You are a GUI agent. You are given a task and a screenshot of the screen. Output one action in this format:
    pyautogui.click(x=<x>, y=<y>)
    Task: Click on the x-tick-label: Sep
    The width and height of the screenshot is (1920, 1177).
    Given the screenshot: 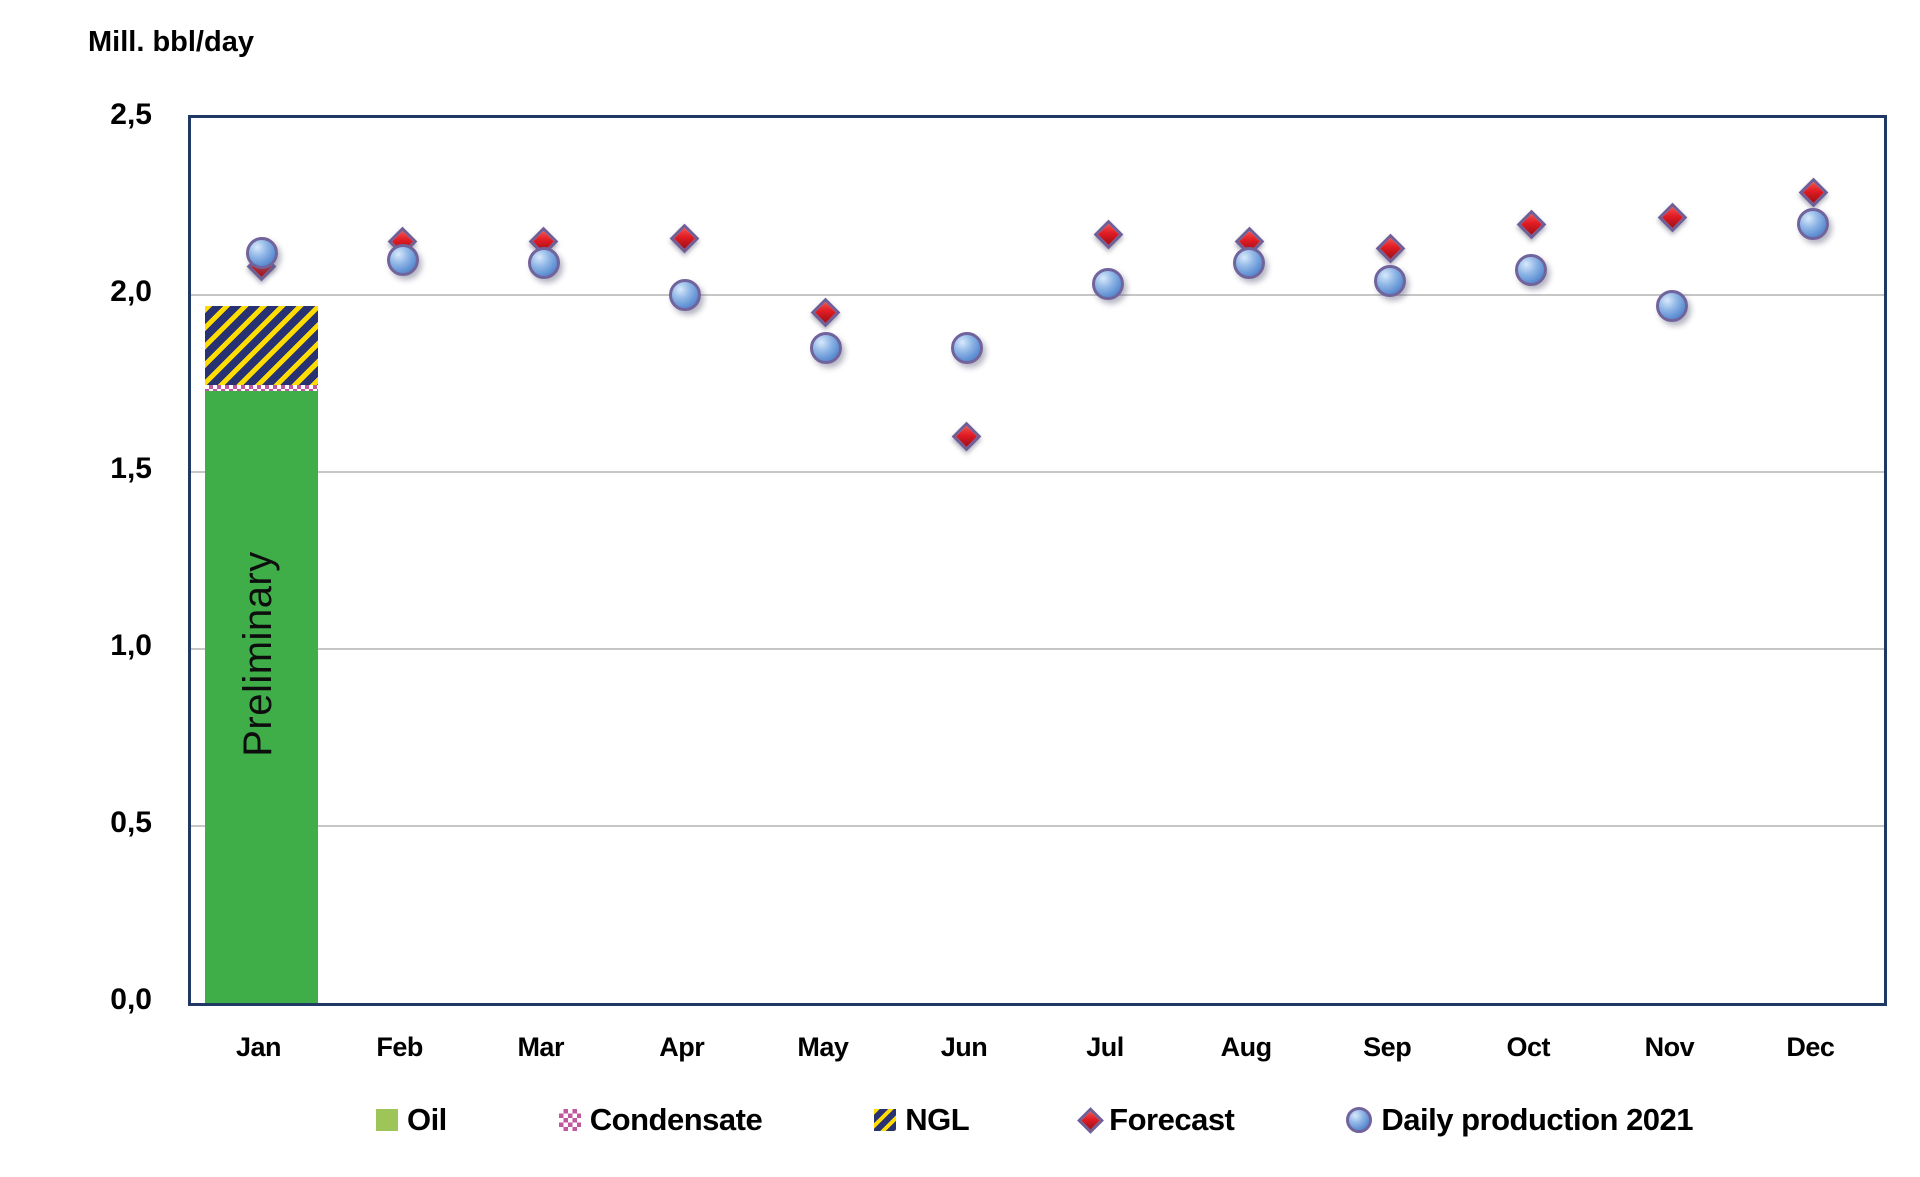 What is the action you would take?
    pyautogui.click(x=1387, y=1047)
    